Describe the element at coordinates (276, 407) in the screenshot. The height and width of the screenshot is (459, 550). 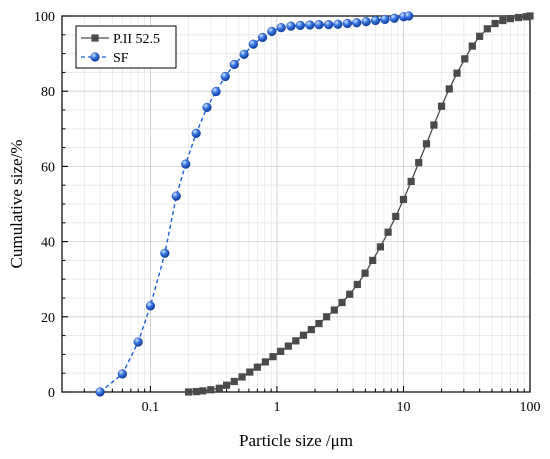
I see `x-tick-label: 1` at that location.